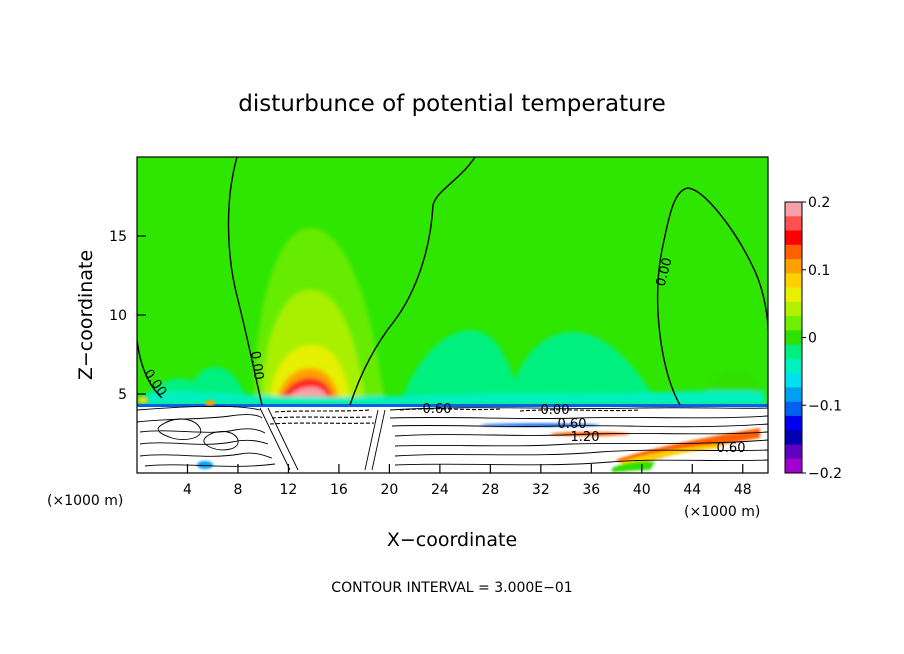 This screenshot has height=654, width=904. What do you see at coordinates (490, 490) in the screenshot?
I see `x-tick-label: 28` at bounding box center [490, 490].